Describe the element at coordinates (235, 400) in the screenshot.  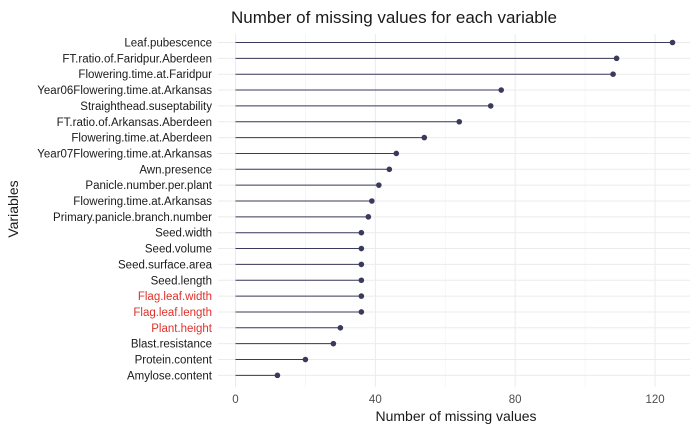
I see `x-tick-label: 0` at that location.